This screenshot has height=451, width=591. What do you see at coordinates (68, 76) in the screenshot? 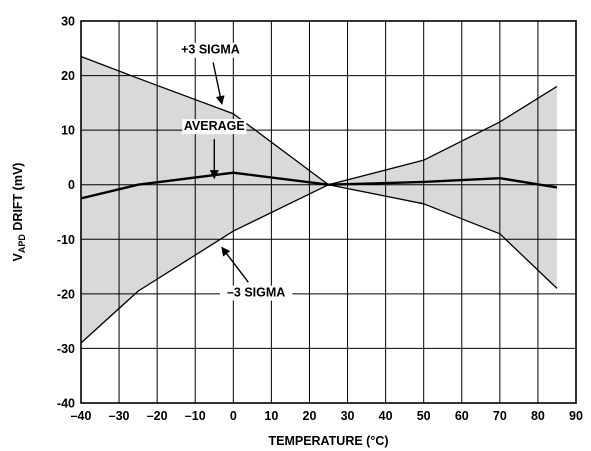
I see `y-tick-label: 20` at bounding box center [68, 76].